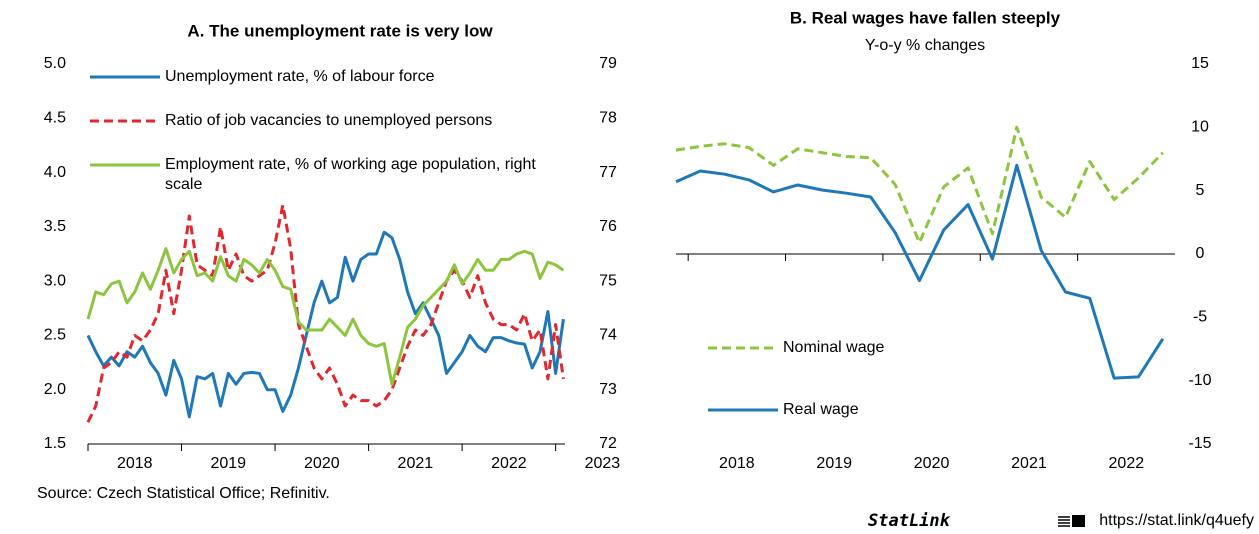 This screenshot has width=1259, height=534. What do you see at coordinates (55, 389) in the screenshot?
I see `y-tick-label: 2.0` at bounding box center [55, 389].